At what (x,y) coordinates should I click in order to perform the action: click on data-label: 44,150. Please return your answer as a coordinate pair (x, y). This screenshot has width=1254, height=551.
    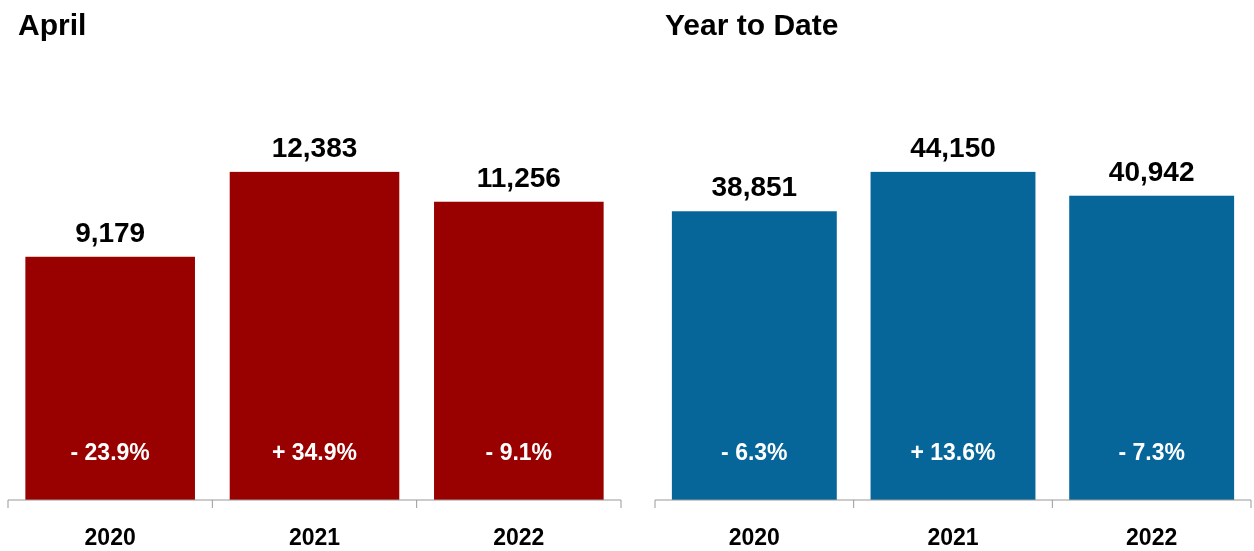
    Looking at the image, I should click on (953, 147).